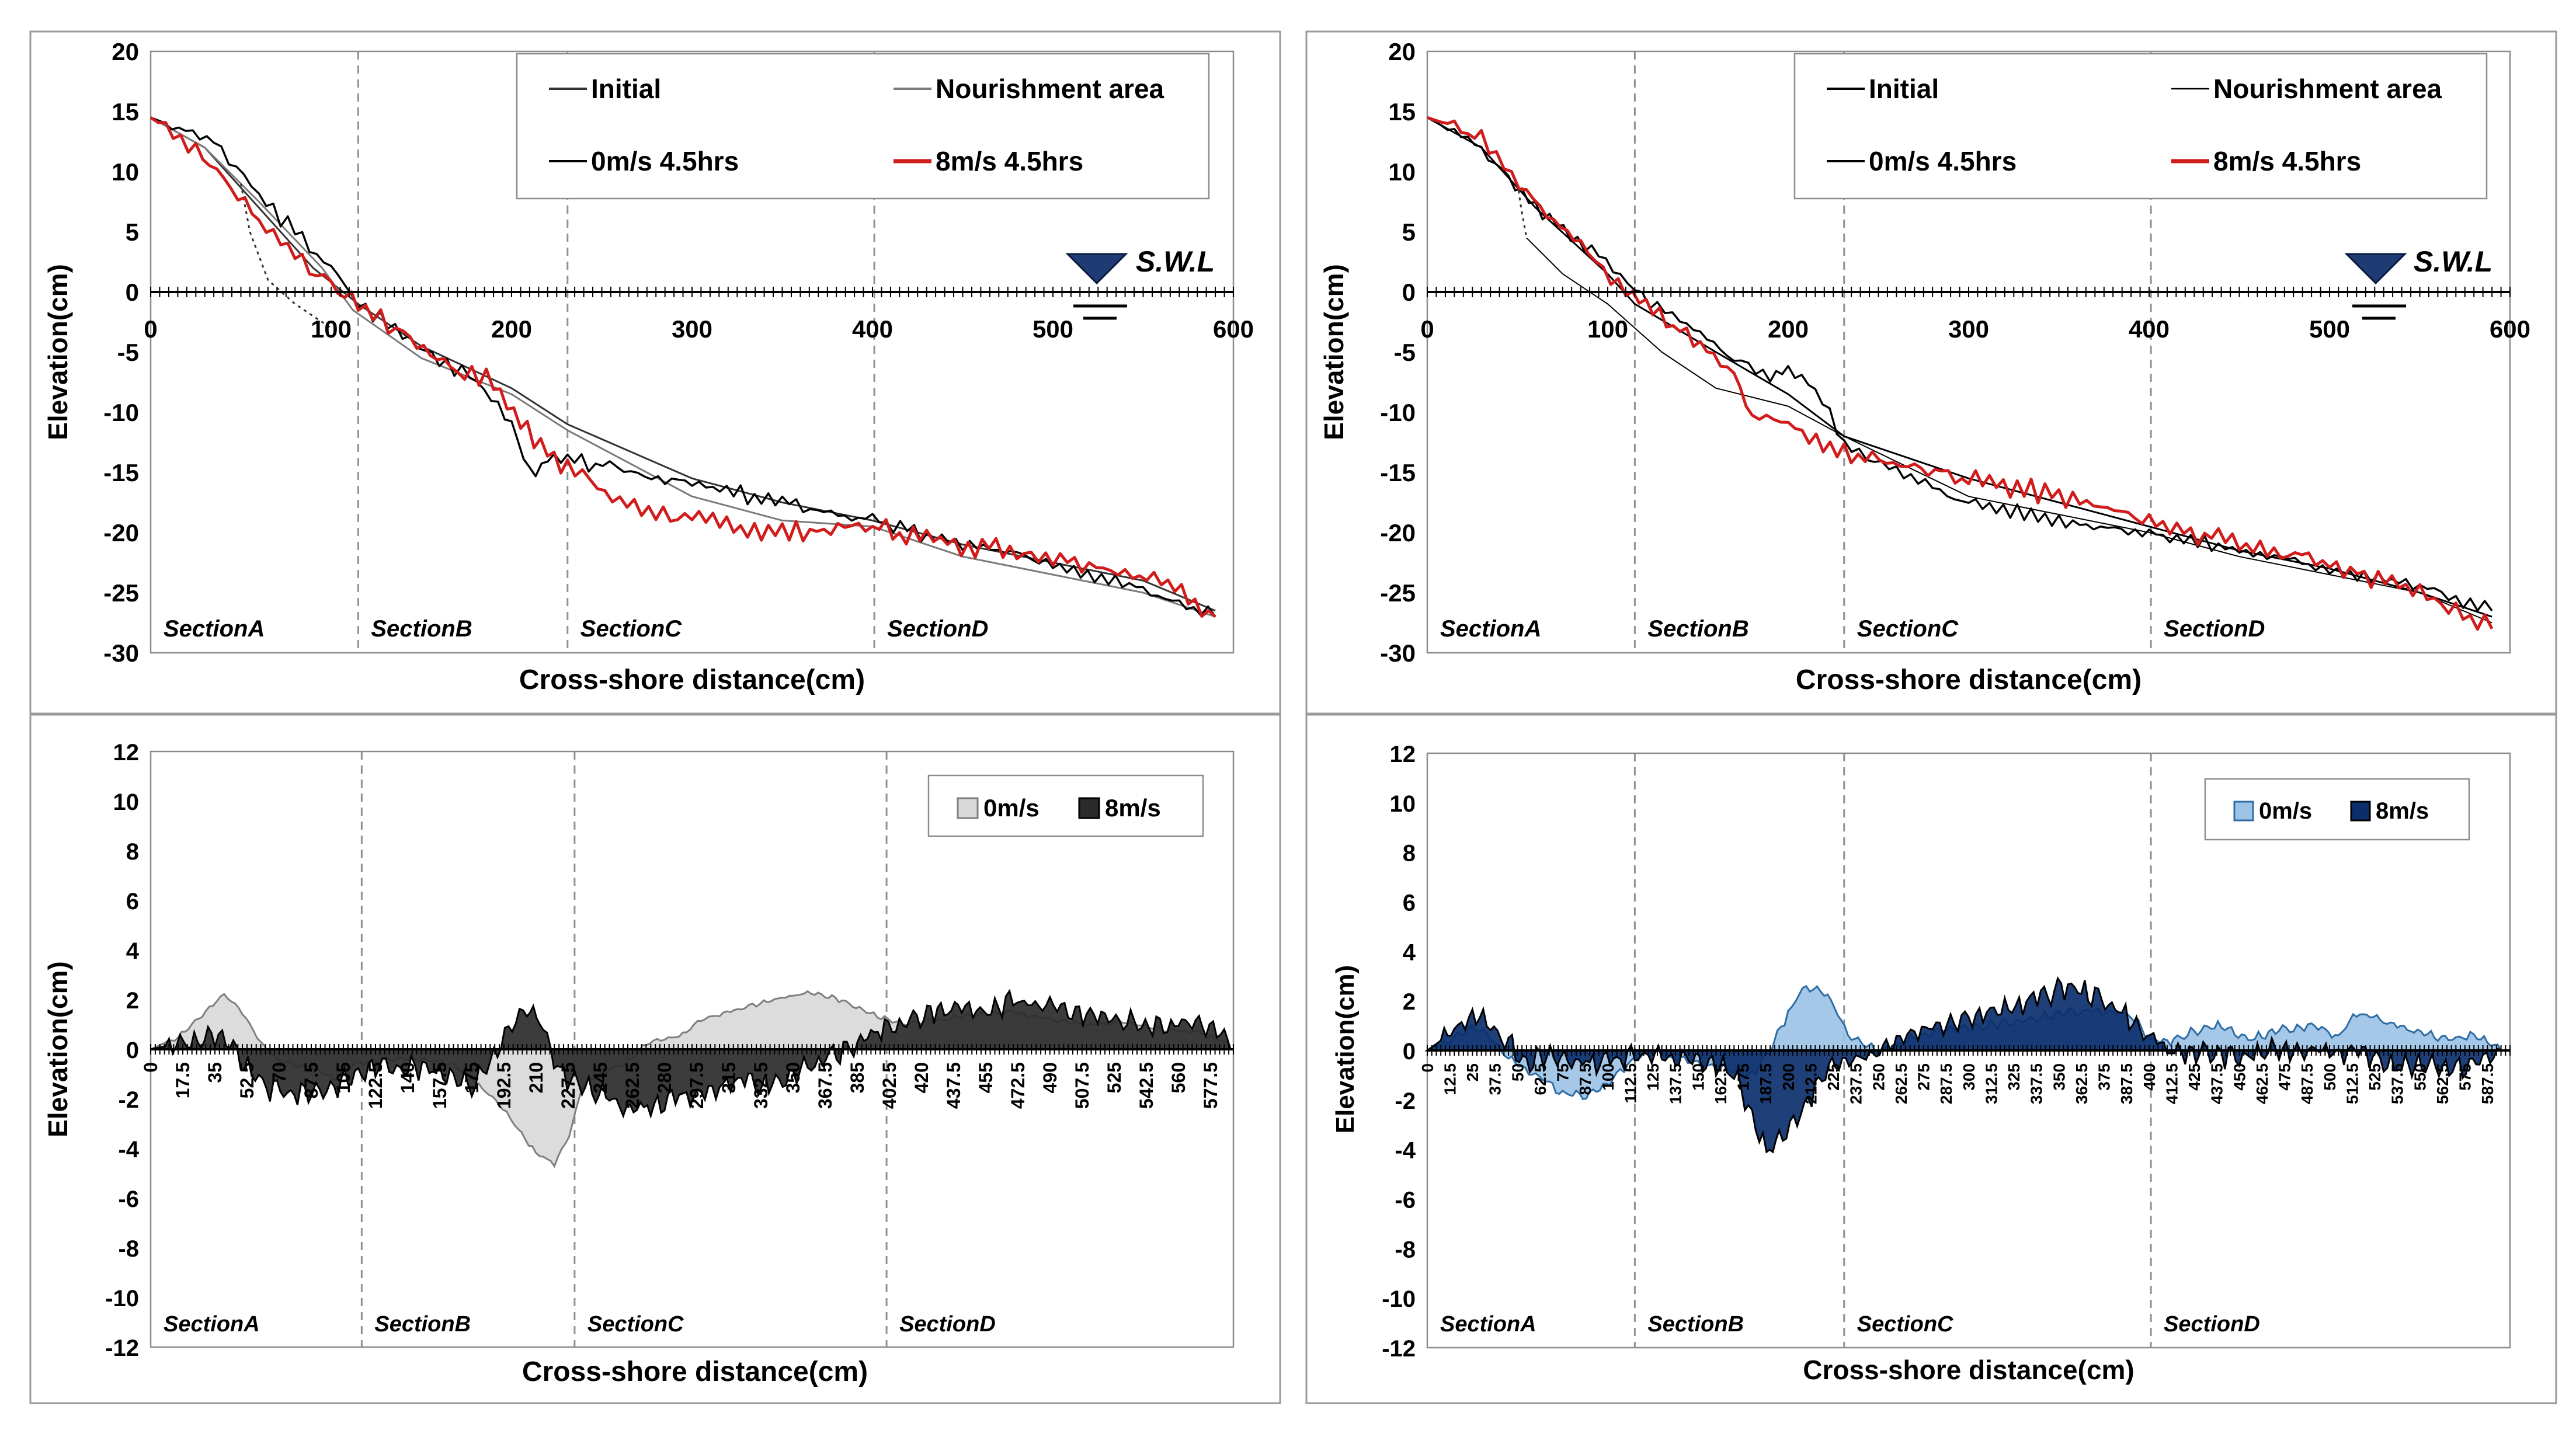 The image size is (2576, 1437). What do you see at coordinates (873, 329) in the screenshot?
I see `x-tick-label: 400` at bounding box center [873, 329].